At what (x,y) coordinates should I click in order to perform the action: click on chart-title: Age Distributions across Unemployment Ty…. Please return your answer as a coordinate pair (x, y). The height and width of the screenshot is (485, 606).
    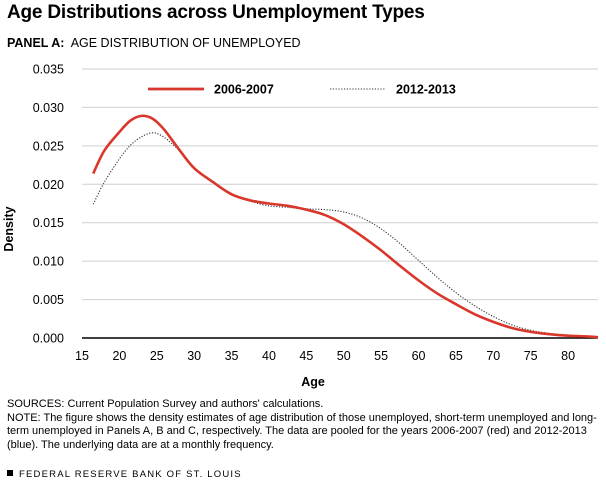
    Looking at the image, I should click on (216, 12).